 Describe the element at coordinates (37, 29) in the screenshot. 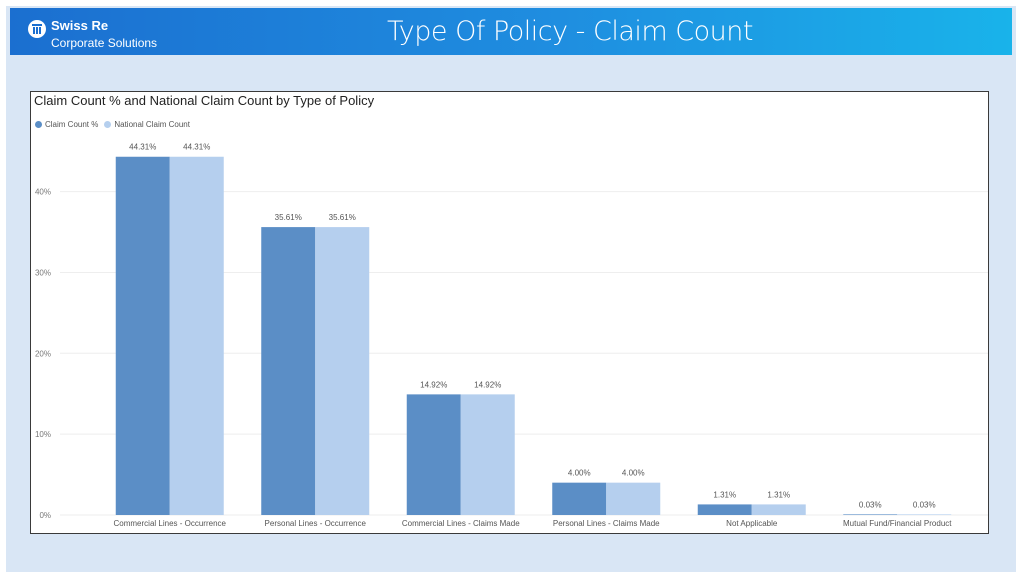

I see `swiss-re-logo-icon` at that location.